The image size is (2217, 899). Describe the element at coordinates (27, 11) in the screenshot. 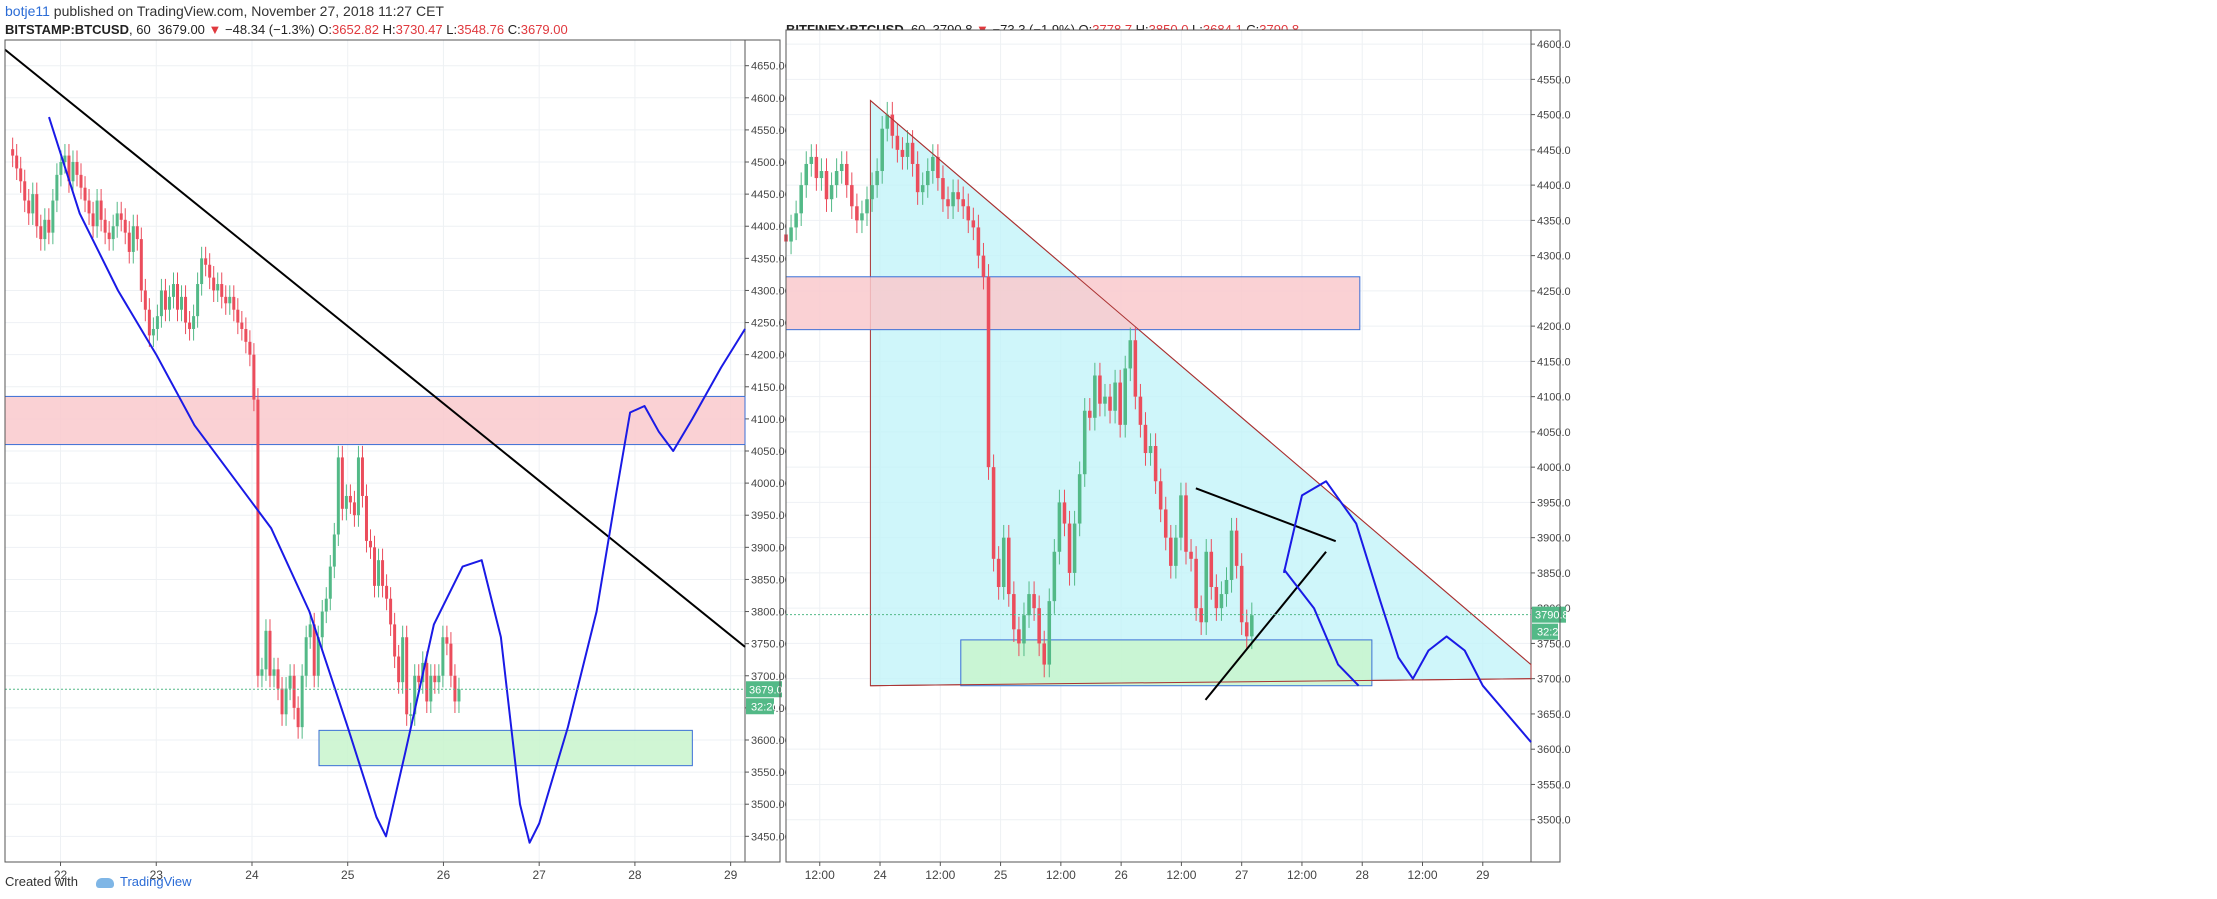

I see `author-link: botje11` at that location.